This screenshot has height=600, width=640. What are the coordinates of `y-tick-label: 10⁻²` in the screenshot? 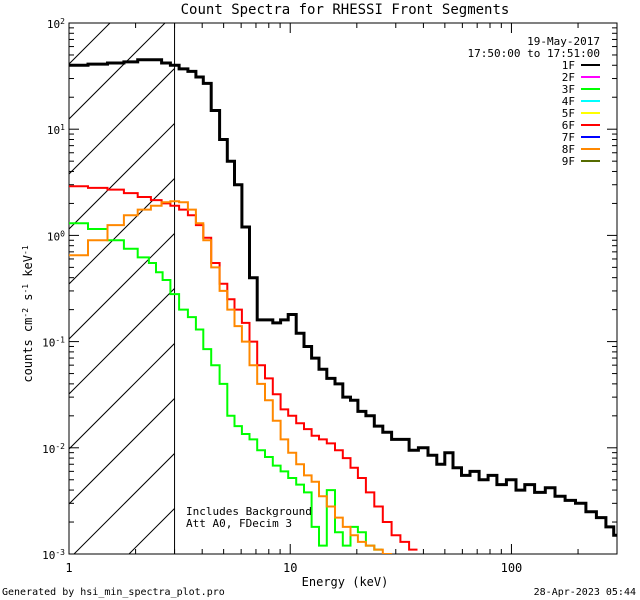 It's located at (53, 448).